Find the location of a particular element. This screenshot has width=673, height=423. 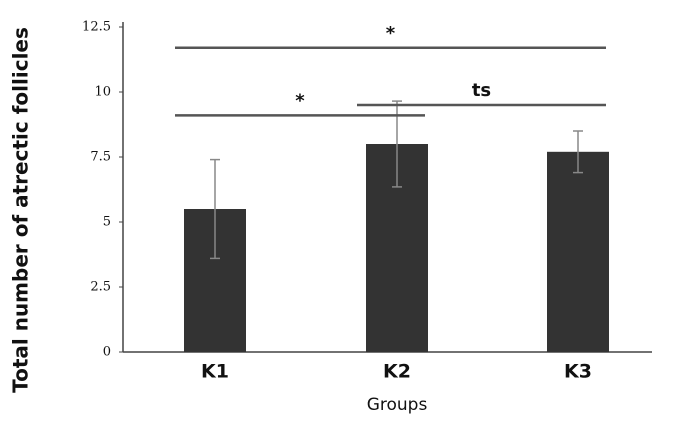

bar is located at coordinates (578, 251).